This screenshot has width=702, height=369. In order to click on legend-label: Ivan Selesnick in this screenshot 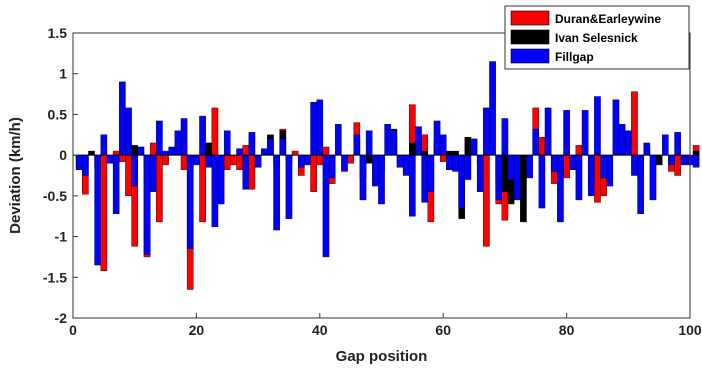, I will do `click(596, 38)`.